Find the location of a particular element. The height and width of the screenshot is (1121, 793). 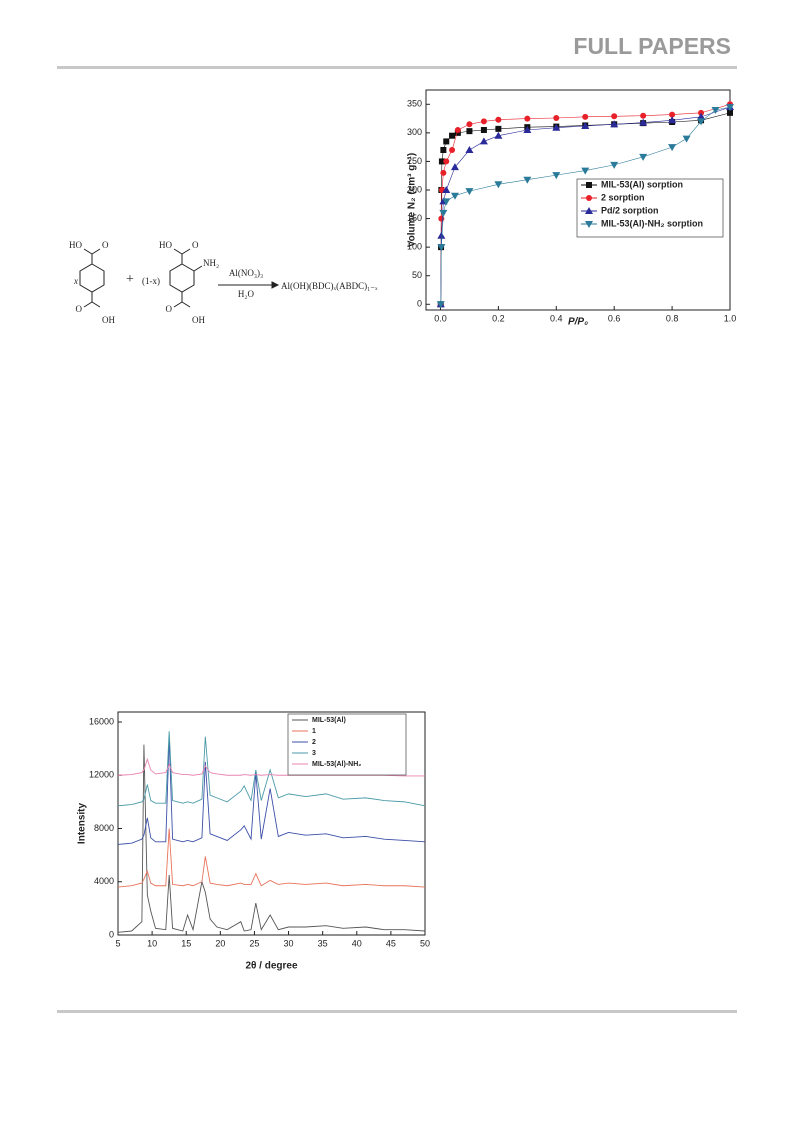

y-axis-label: Intensity is located at coordinates (82, 824).